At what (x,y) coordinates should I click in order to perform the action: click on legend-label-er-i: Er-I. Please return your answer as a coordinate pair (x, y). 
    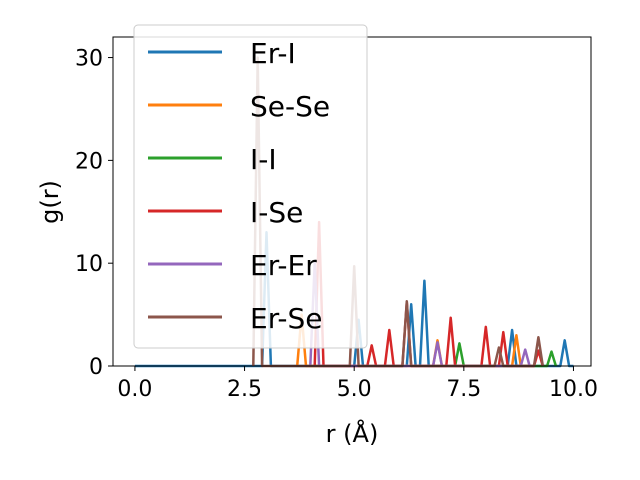
    Looking at the image, I should click on (273, 53).